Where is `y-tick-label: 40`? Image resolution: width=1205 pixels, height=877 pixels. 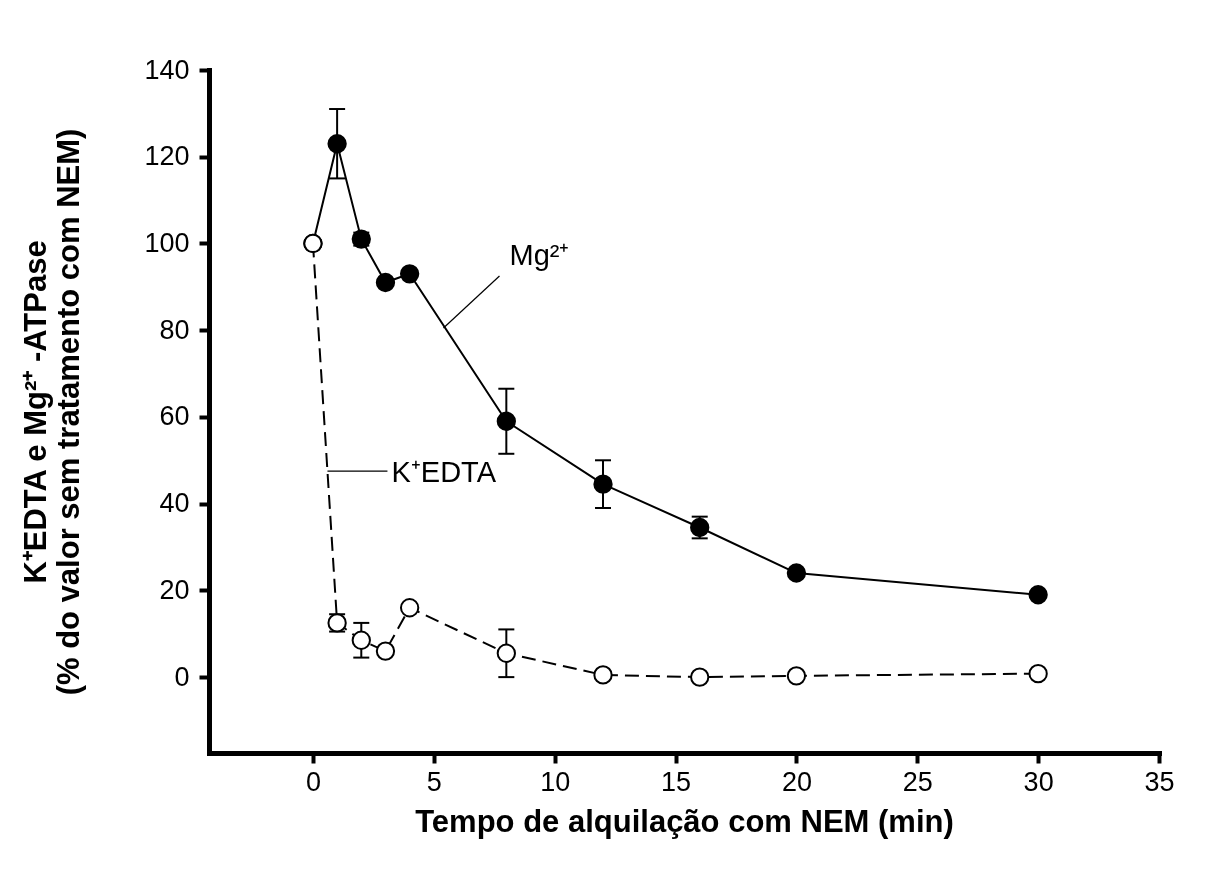 y-tick-label: 40 is located at coordinates (174, 503).